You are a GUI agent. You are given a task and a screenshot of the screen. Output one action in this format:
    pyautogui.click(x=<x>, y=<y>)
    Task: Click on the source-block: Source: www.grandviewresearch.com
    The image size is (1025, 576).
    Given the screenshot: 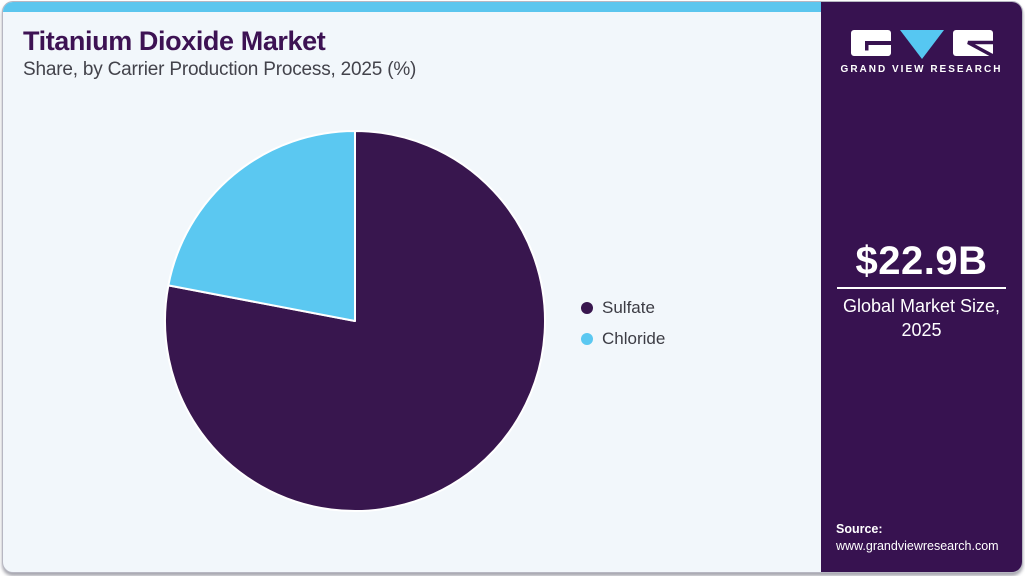 What is the action you would take?
    pyautogui.click(x=917, y=537)
    